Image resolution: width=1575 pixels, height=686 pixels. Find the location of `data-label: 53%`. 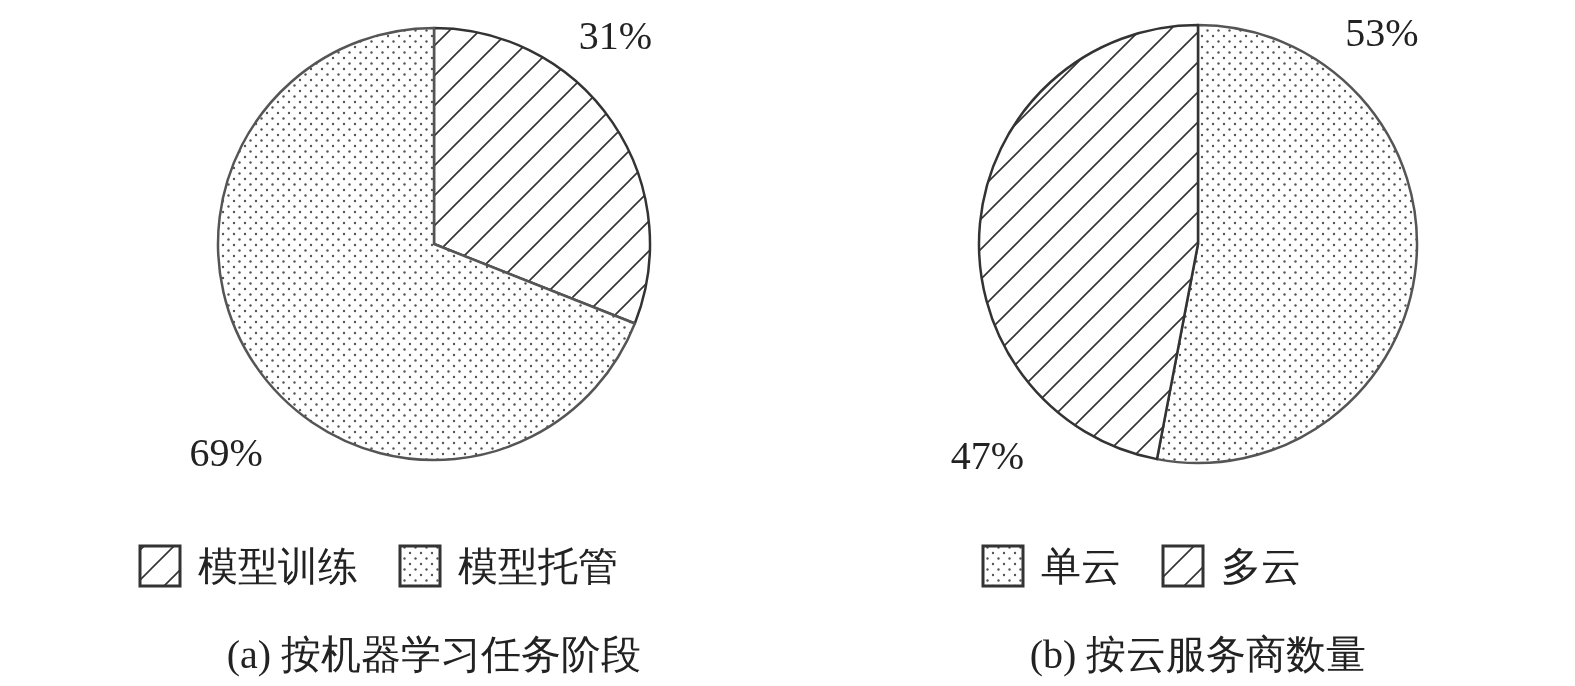

data-label: 53% is located at coordinates (1382, 33).